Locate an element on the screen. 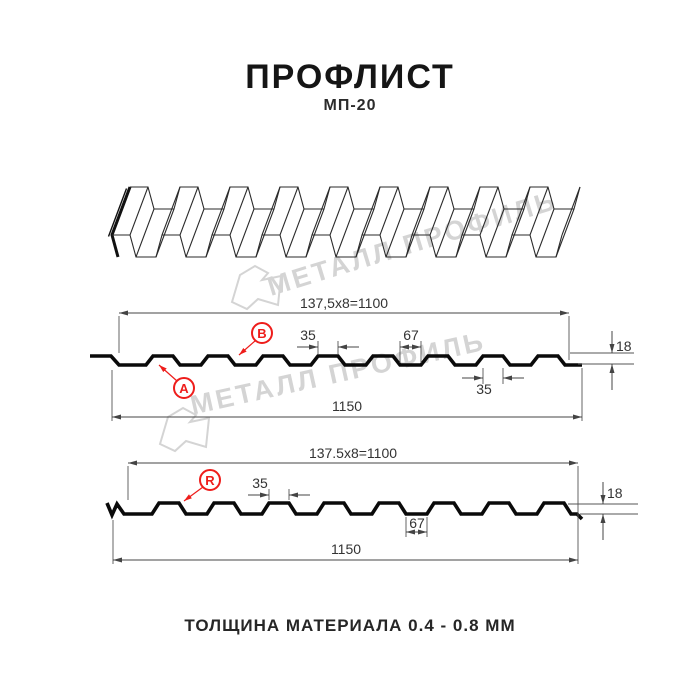 The image size is (700, 700). side-label-r: R is located at coordinates (202, 485).